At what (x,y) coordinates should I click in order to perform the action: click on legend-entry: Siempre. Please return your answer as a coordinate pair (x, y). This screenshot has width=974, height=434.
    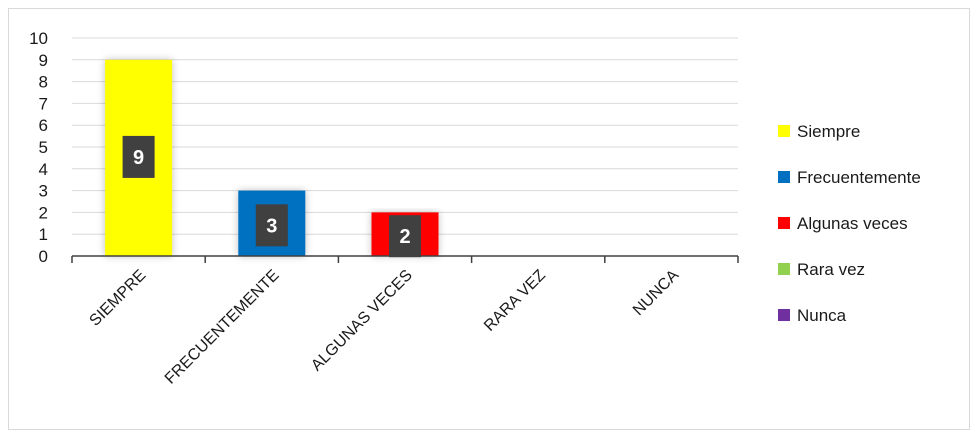
    Looking at the image, I should click on (828, 131).